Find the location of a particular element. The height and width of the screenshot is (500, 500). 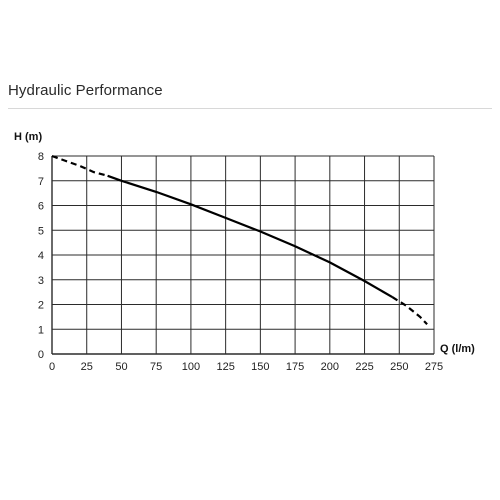

section-title: Hydraulic Performance is located at coordinates (85, 90).